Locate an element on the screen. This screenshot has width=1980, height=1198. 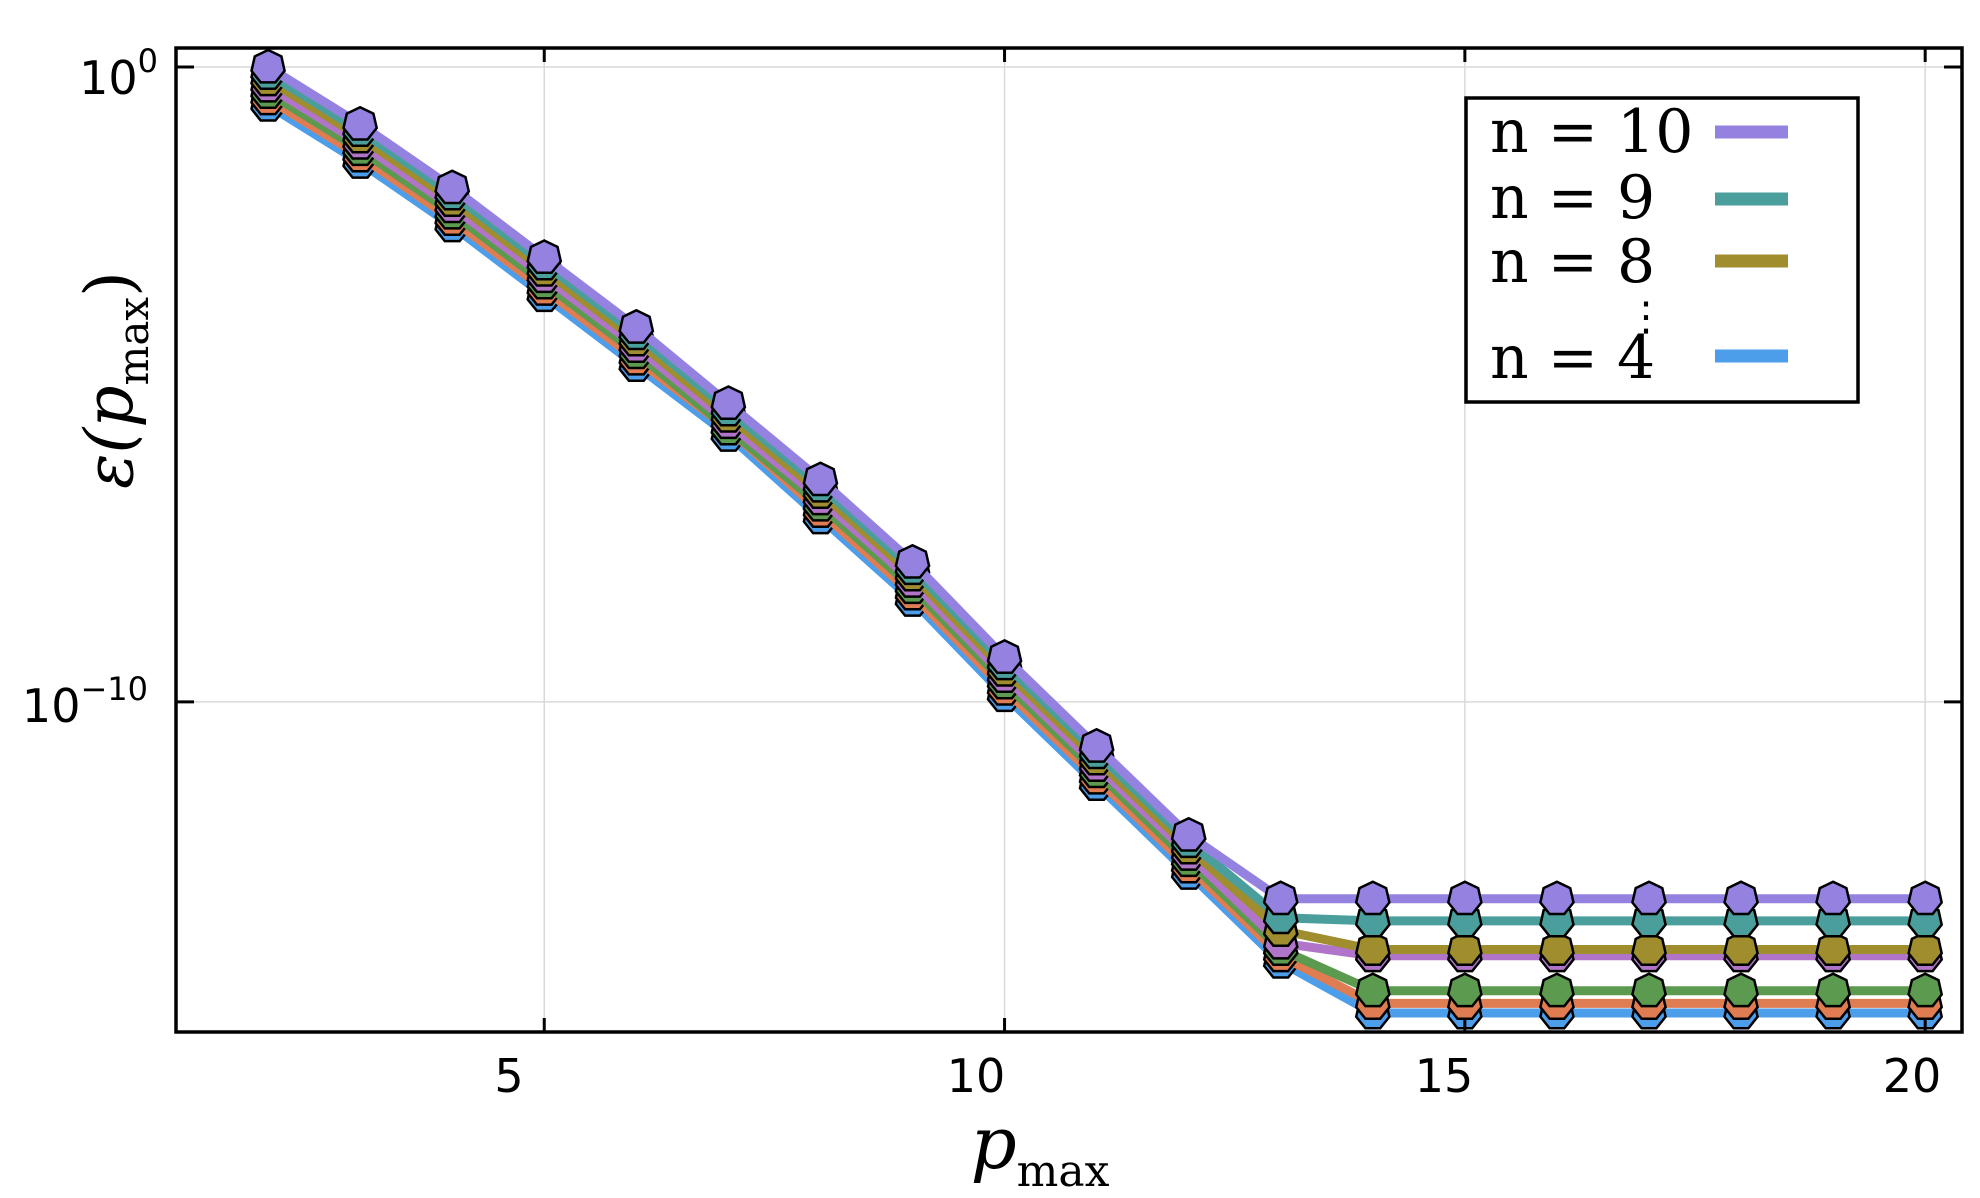
x-tick-label-5: 5 is located at coordinates (508, 1076).